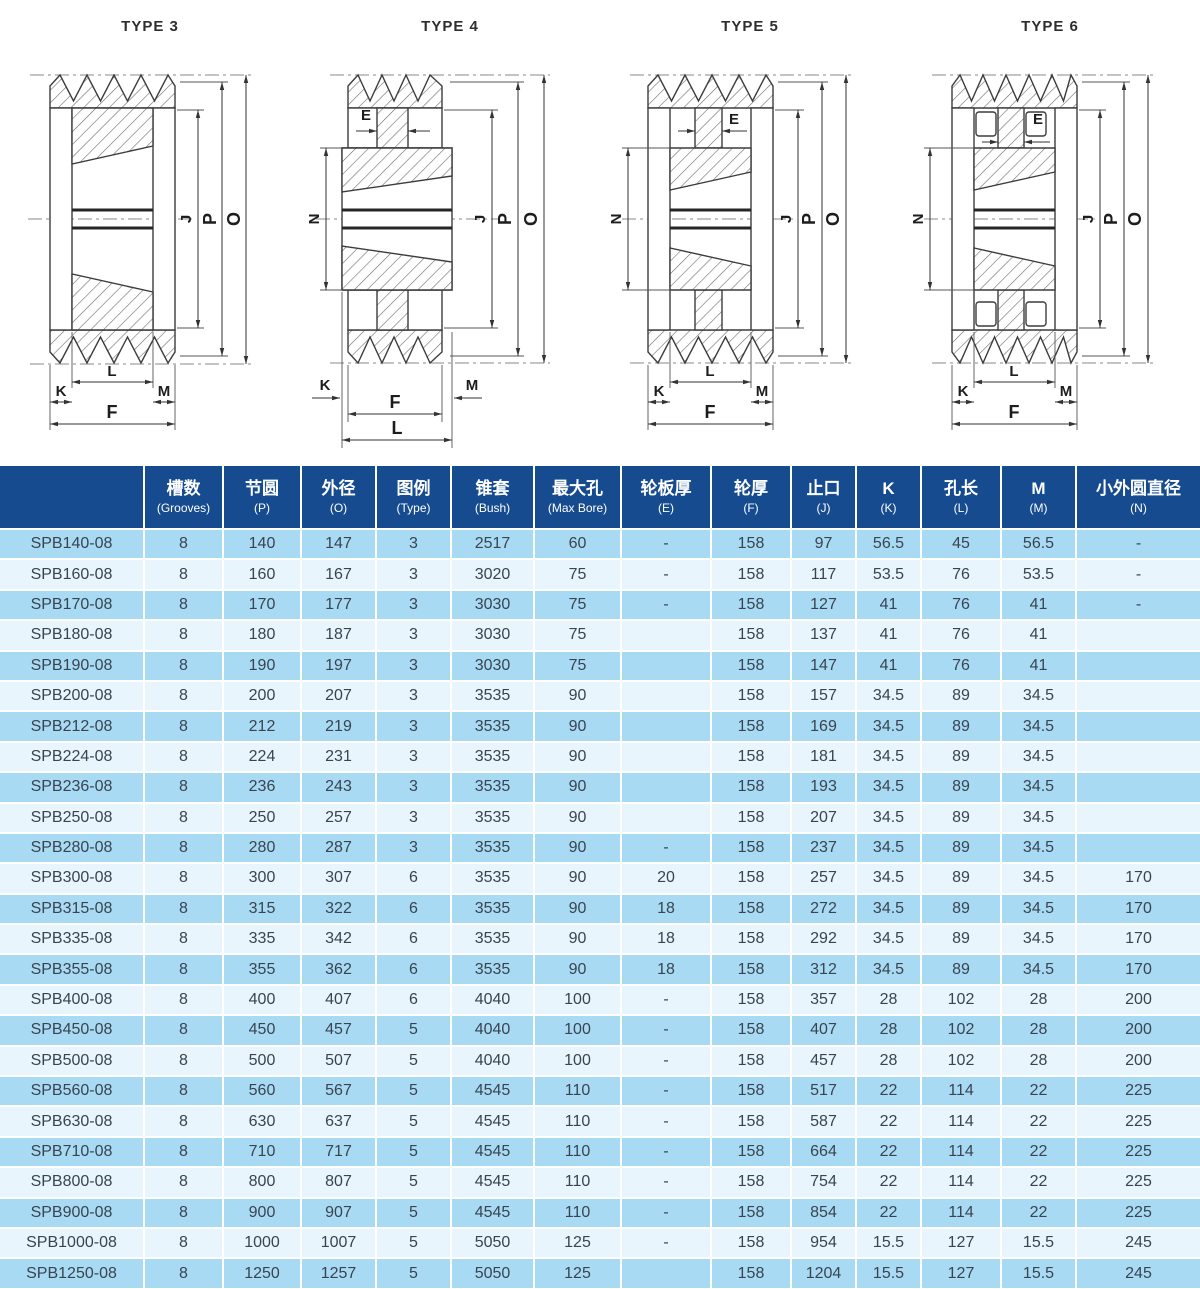 This screenshot has height=1289, width=1200. I want to click on model-cell: SPB800-08, so click(71, 1181).